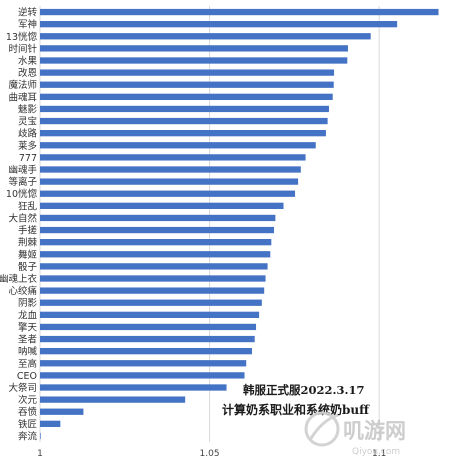  I want to click on x-tick-label: 1, so click(40, 454).